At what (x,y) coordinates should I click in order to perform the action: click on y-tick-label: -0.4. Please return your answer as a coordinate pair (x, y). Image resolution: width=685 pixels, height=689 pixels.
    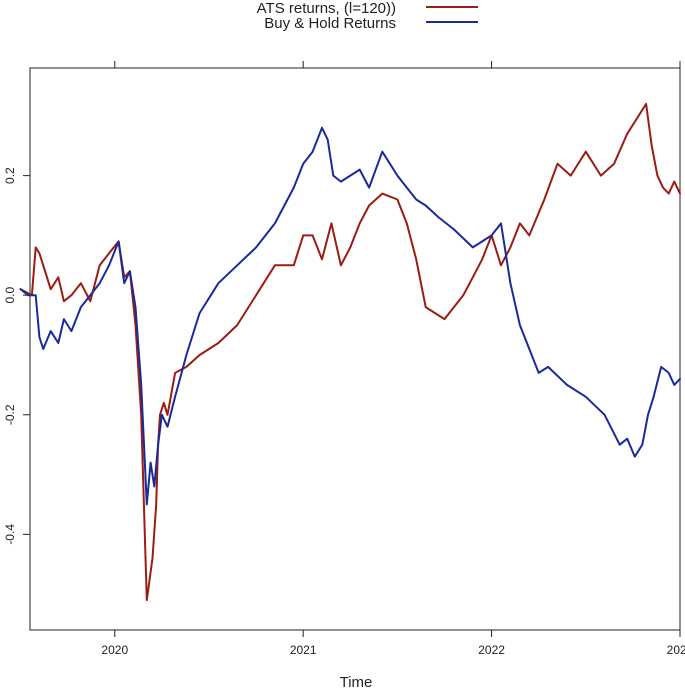
    Looking at the image, I should click on (10, 534).